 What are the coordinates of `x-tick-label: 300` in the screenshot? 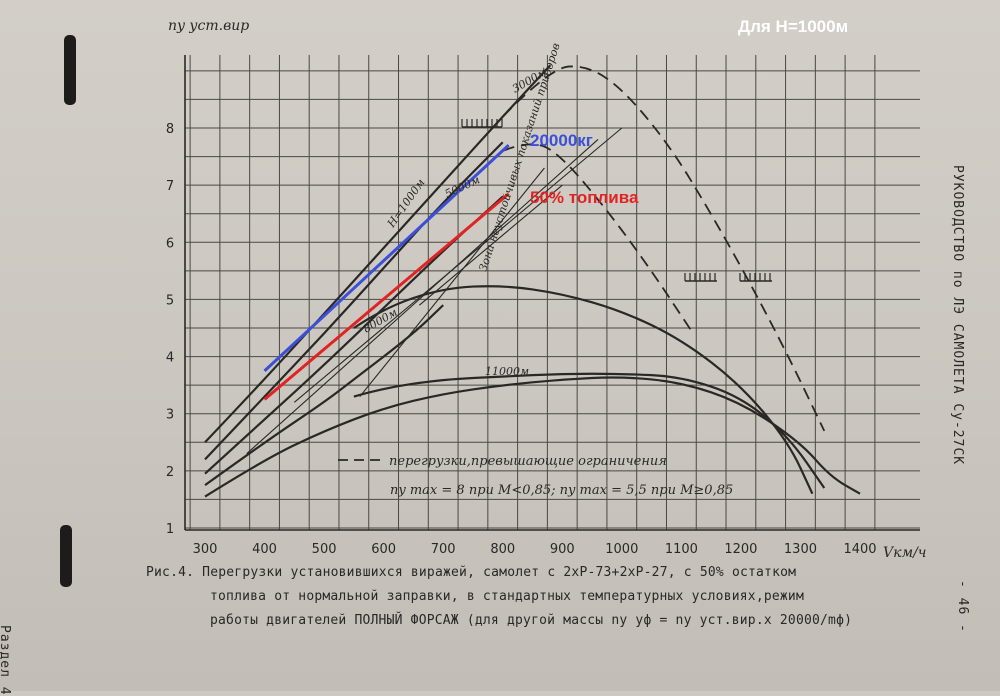 It's located at (205, 549).